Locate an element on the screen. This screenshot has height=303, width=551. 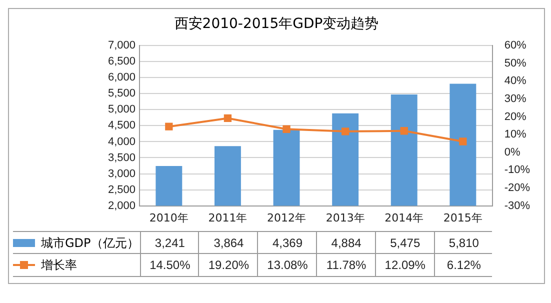
data-label: 13.08% is located at coordinates (287, 265).